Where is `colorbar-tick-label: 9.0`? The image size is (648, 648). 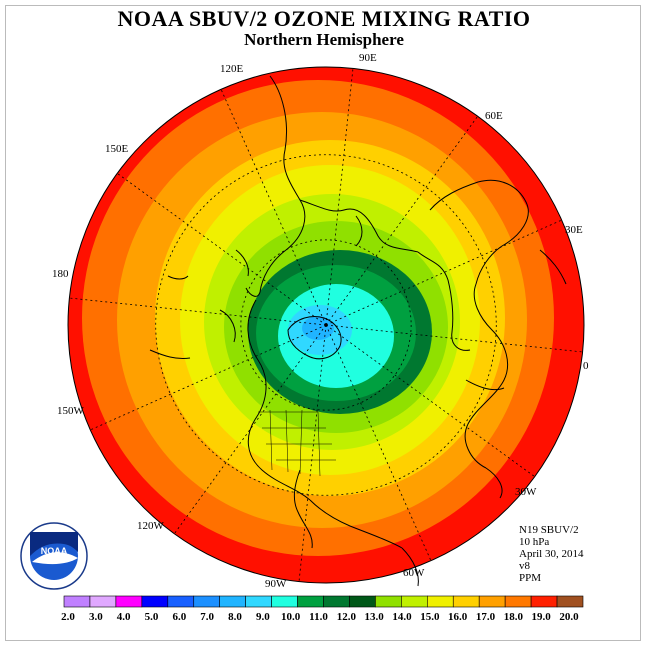 colorbar-tick-label: 9.0 is located at coordinates (263, 617).